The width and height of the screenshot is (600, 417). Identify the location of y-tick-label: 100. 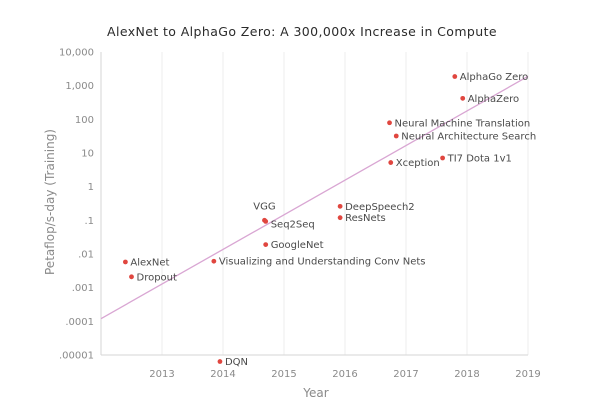
(84, 120).